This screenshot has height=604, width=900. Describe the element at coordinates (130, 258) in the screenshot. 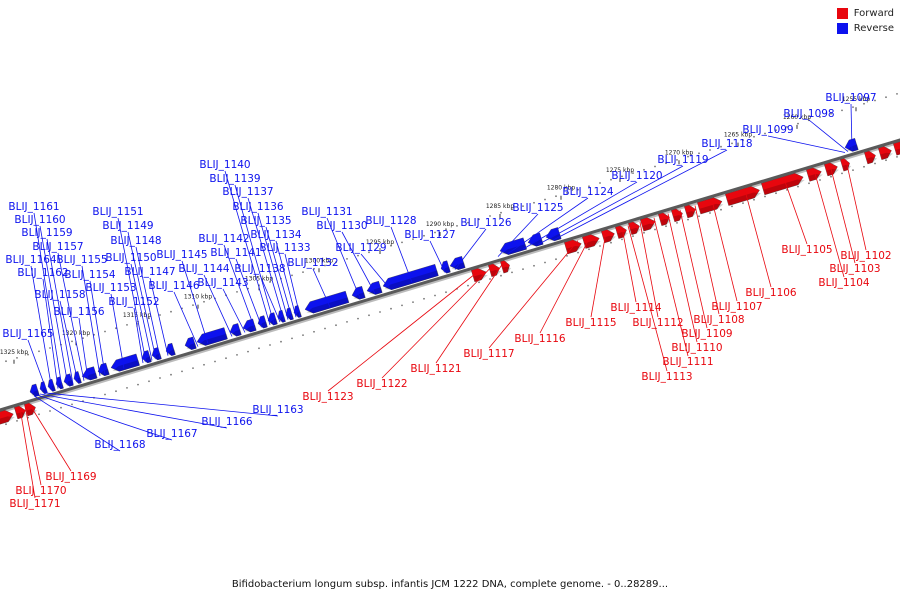

I see `gene-label: BLIJ_1150` at that location.